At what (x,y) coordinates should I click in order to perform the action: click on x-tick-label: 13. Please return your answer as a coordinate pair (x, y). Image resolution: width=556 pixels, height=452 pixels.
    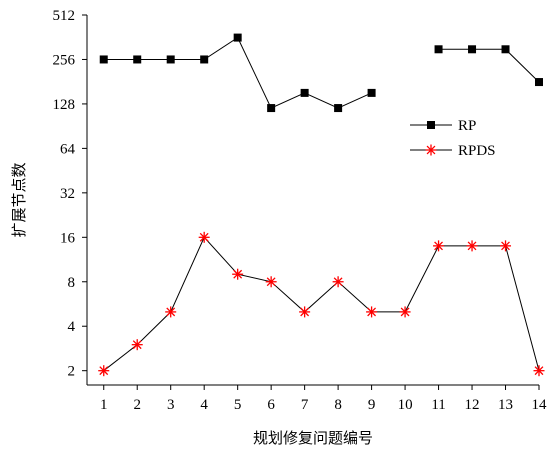
    Looking at the image, I should click on (505, 405).